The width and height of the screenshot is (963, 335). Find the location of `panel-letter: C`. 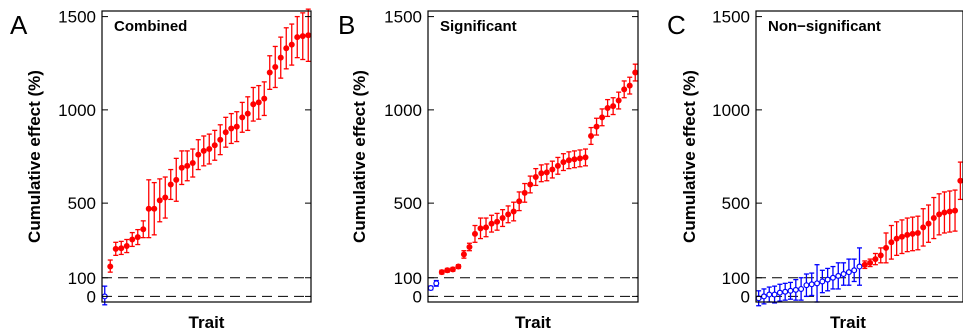

panel-letter: C is located at coordinates (676, 25).